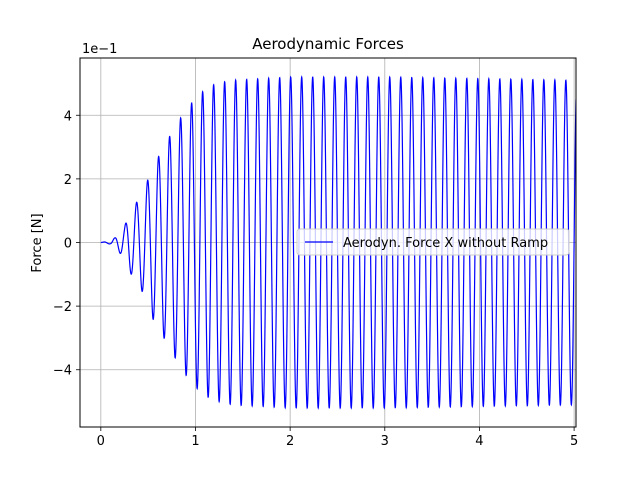 This screenshot has width=640, height=480. I want to click on x-tick-label: 2, so click(290, 441).